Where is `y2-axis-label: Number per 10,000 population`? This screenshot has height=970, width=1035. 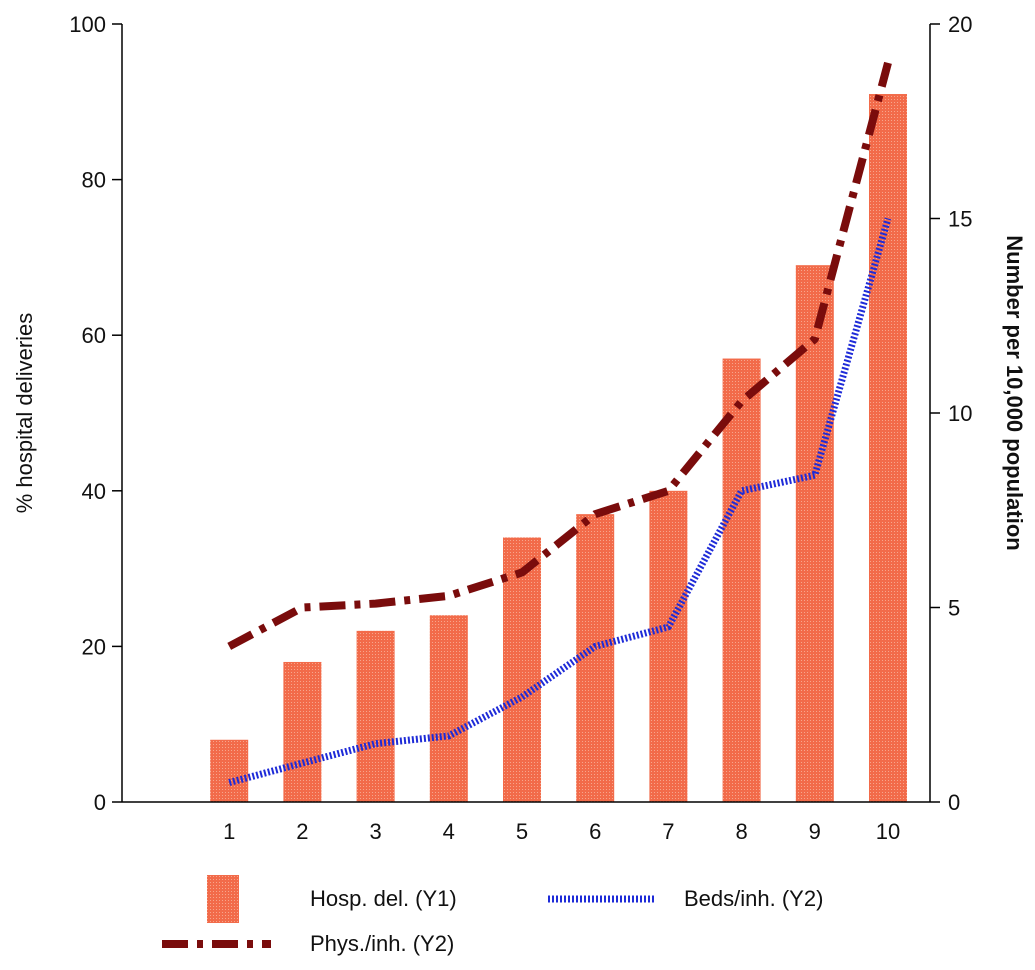
y2-axis-label: Number per 10,000 population is located at coordinates (1014, 392).